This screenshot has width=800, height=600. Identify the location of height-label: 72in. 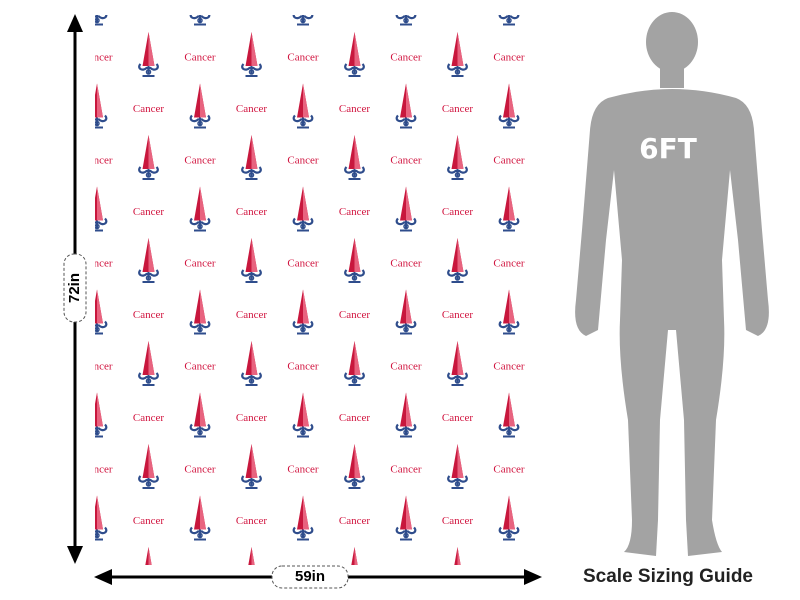
(74, 288).